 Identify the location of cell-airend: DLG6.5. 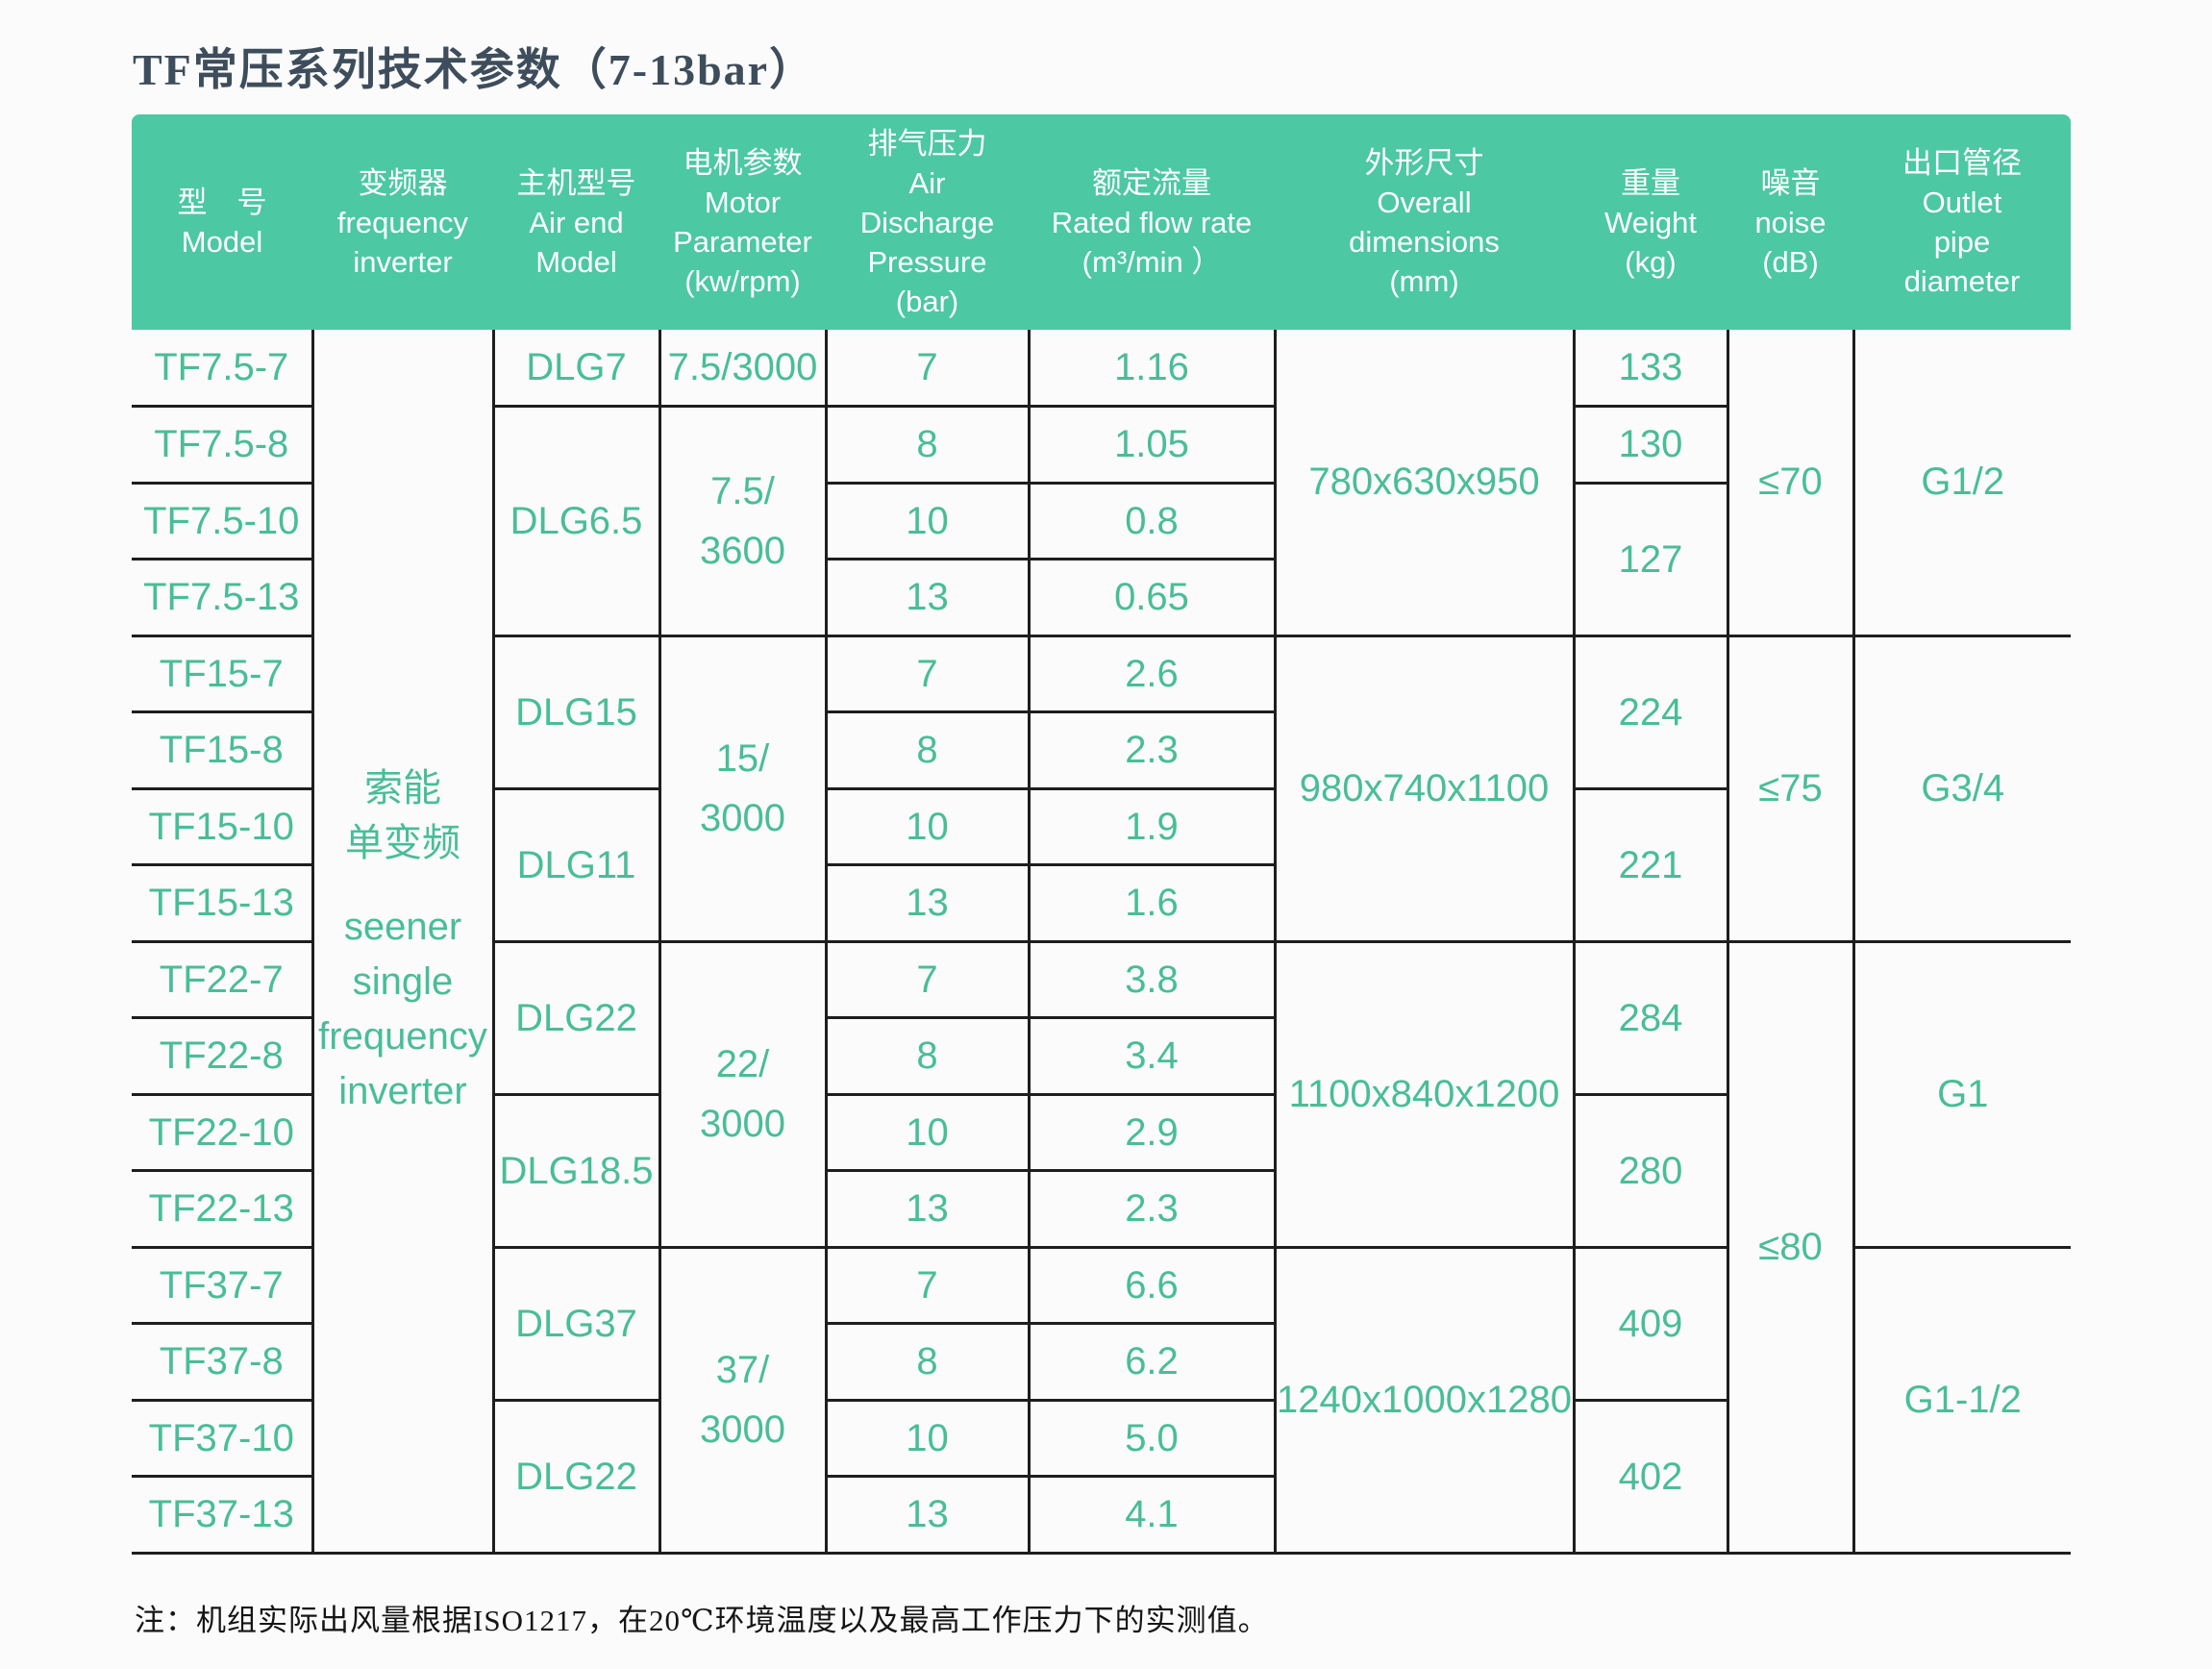
(576, 521).